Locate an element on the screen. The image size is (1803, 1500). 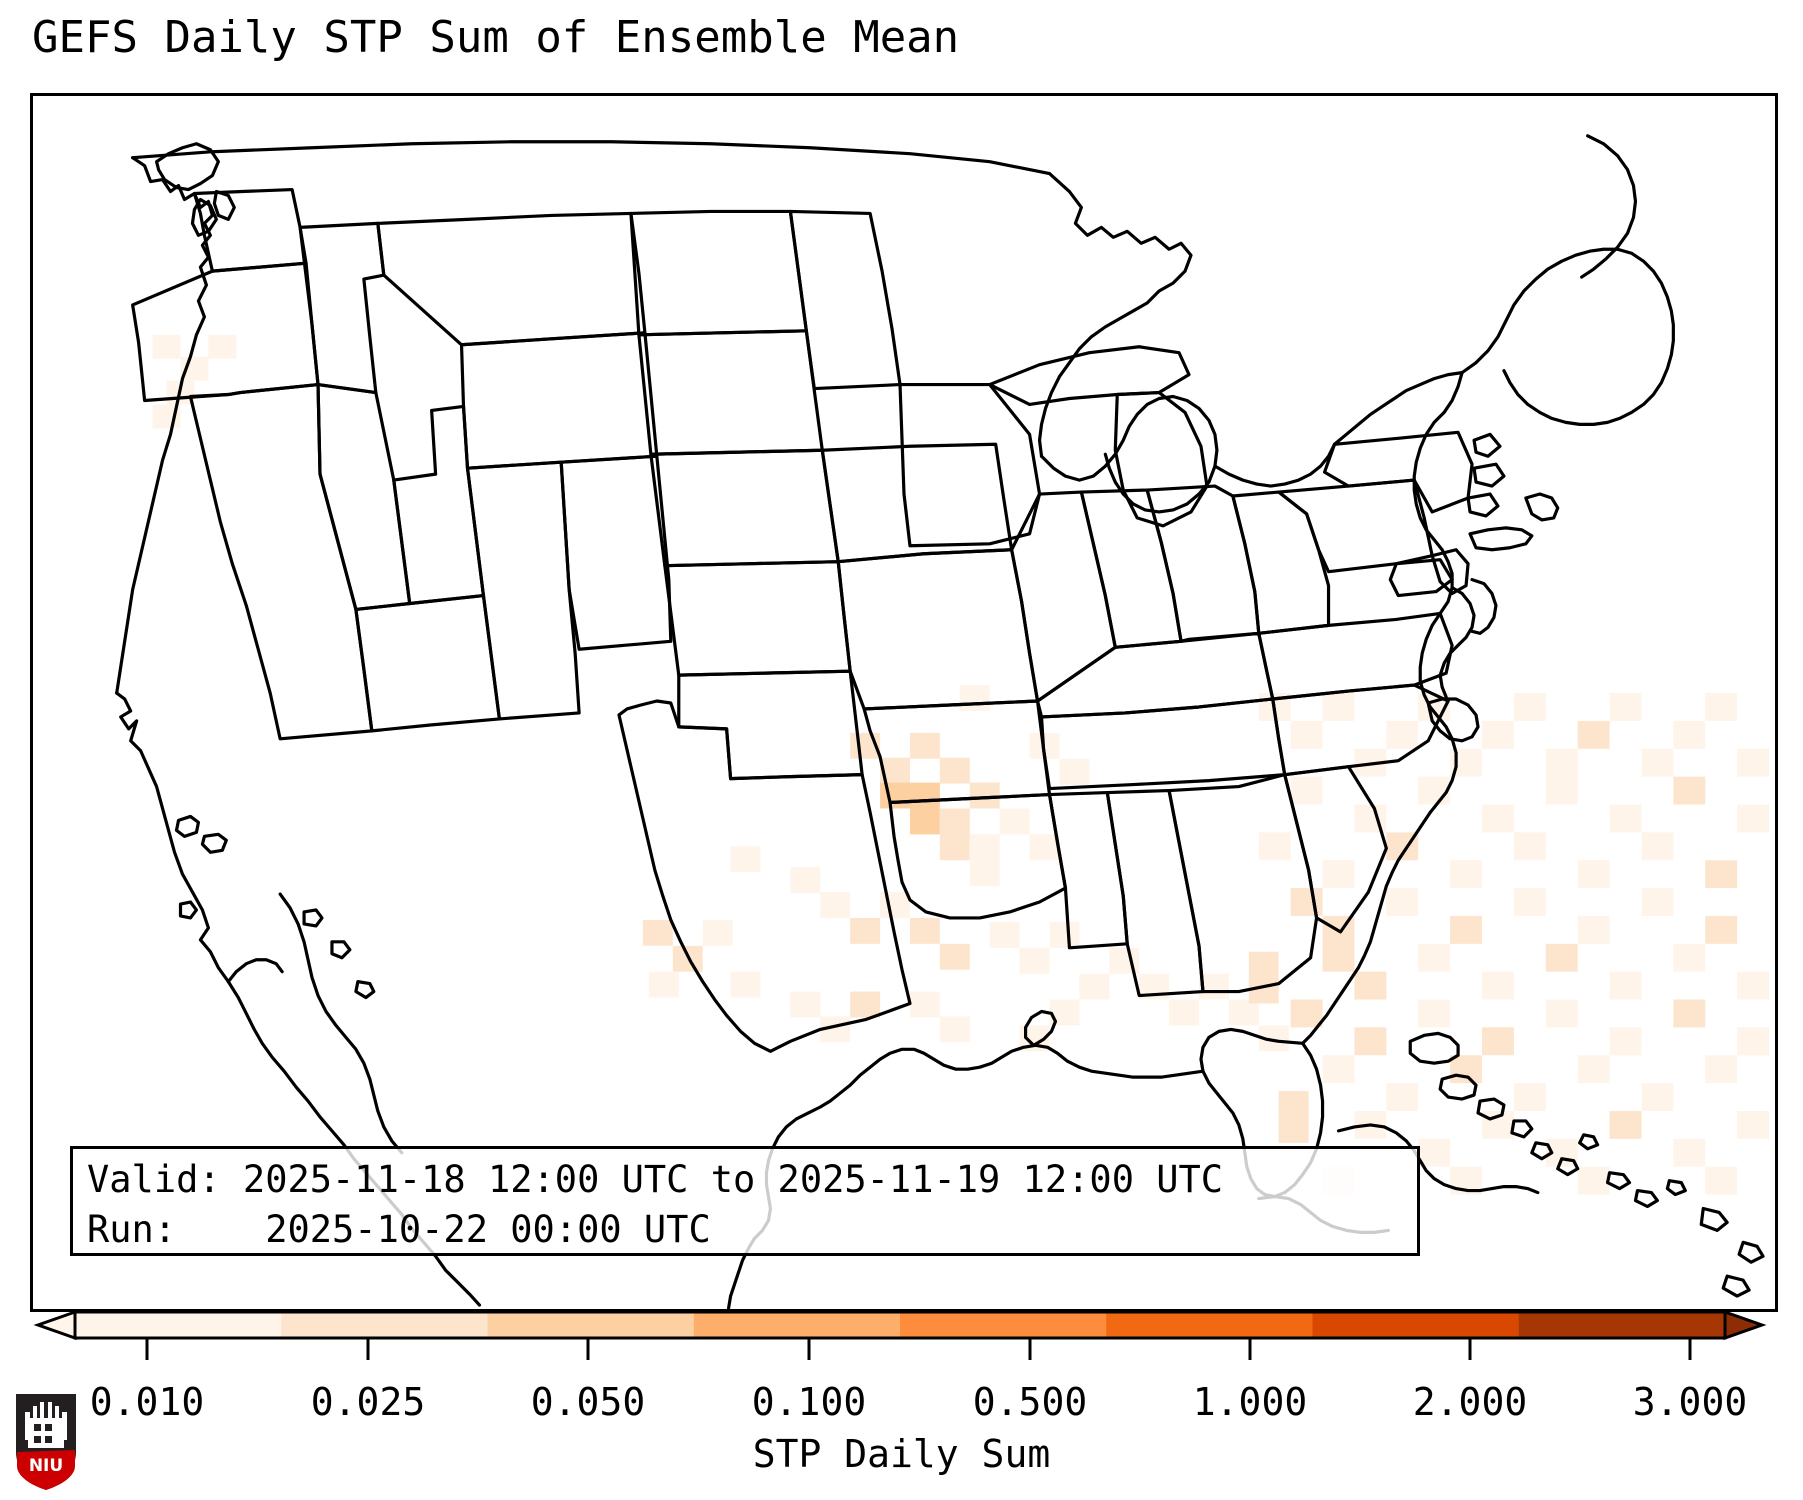
niu-logo: NIU is located at coordinates (46, 1442).